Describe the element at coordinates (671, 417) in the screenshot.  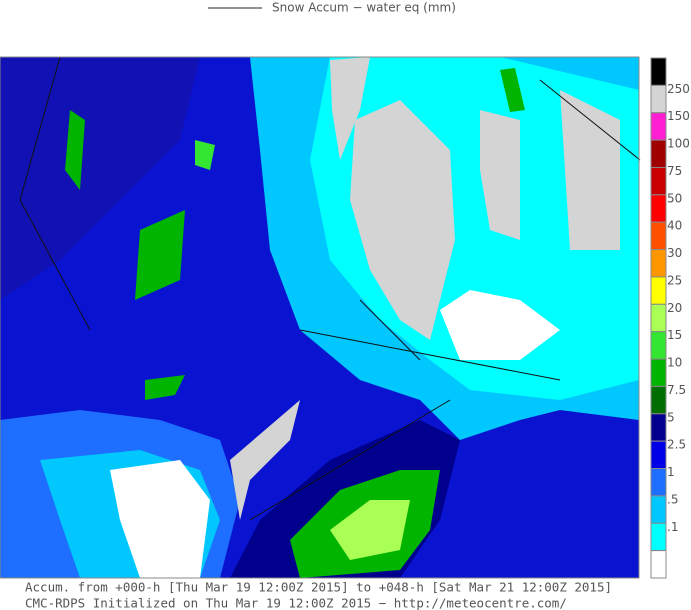
I see `colorbar-label: 5` at that location.